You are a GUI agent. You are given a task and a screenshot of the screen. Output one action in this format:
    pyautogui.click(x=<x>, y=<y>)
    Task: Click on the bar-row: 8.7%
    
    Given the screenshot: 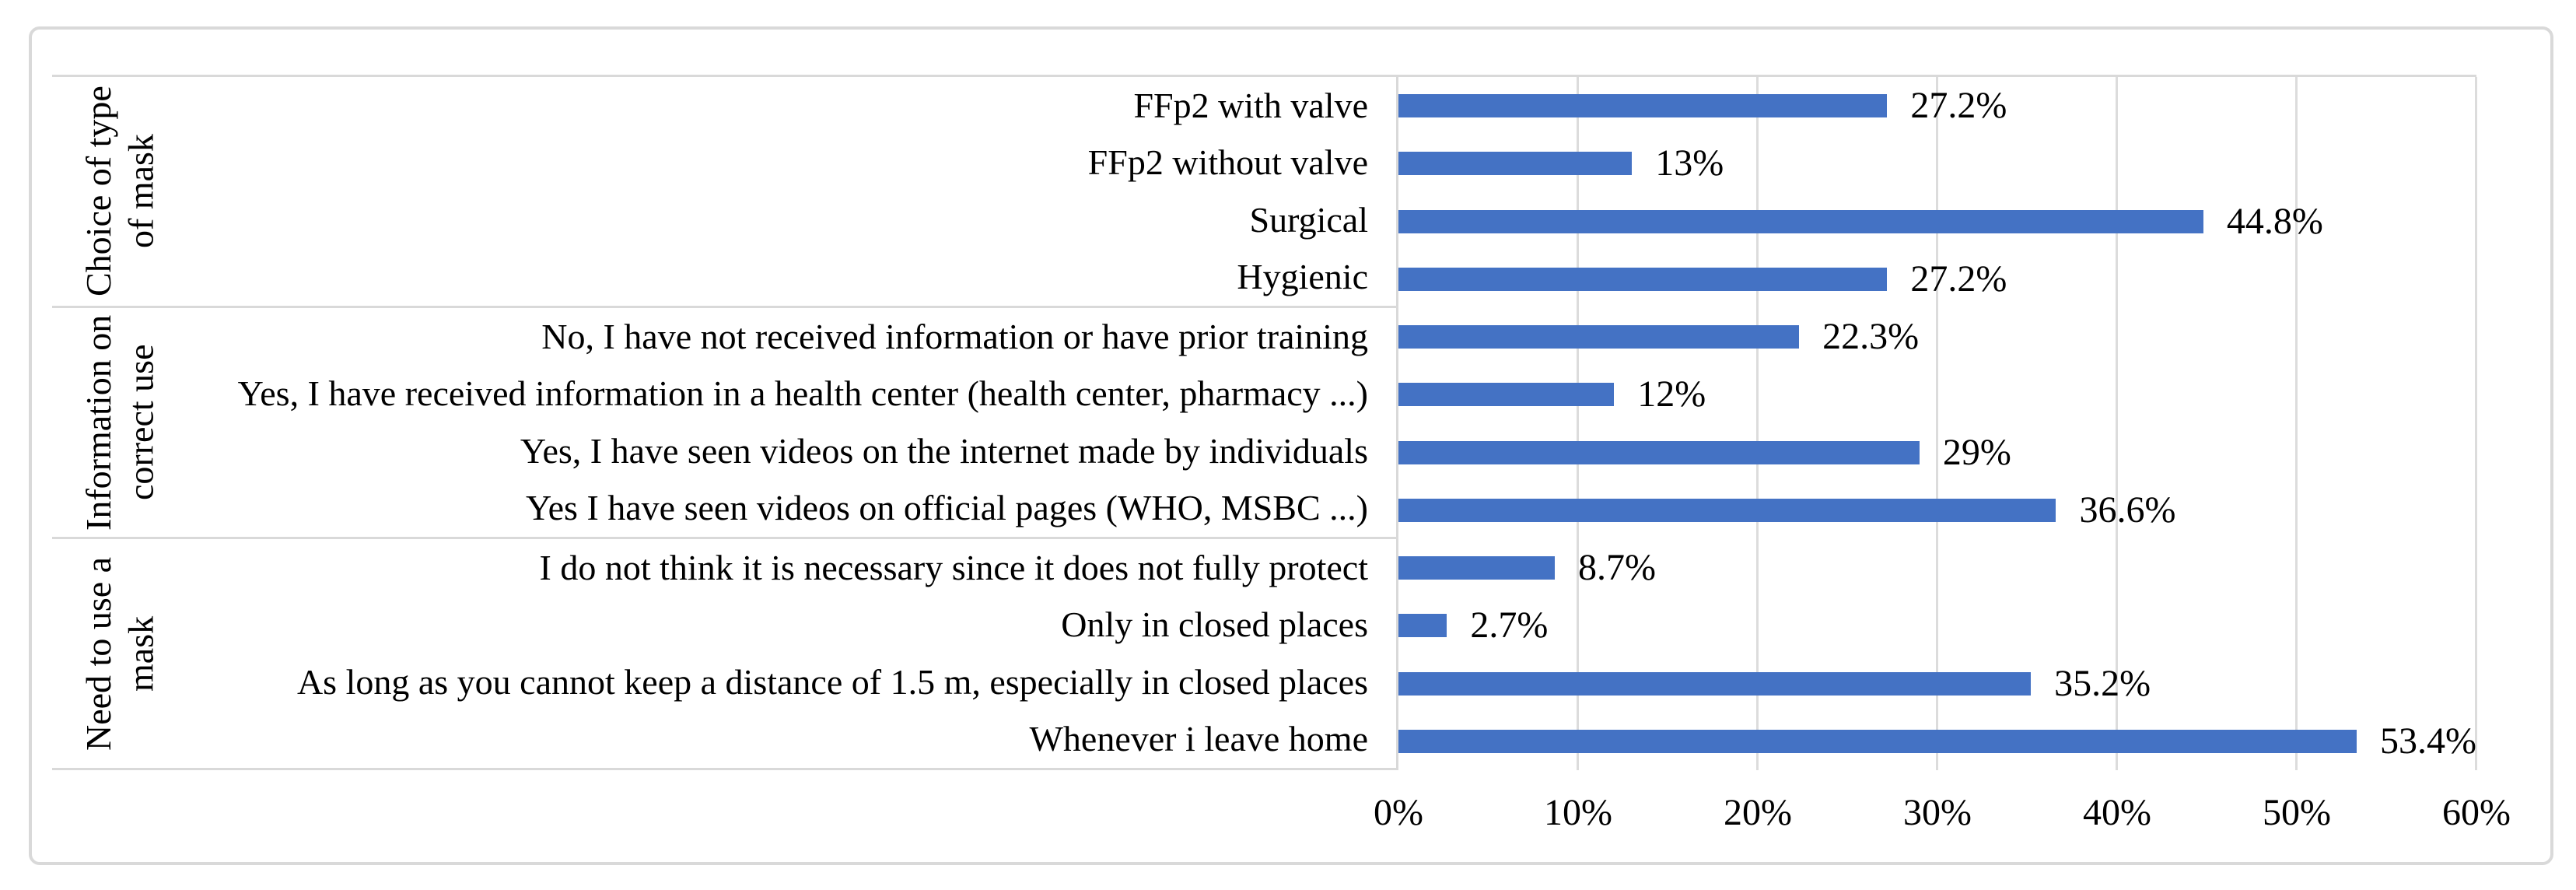 What is the action you would take?
    pyautogui.click(x=1937, y=568)
    